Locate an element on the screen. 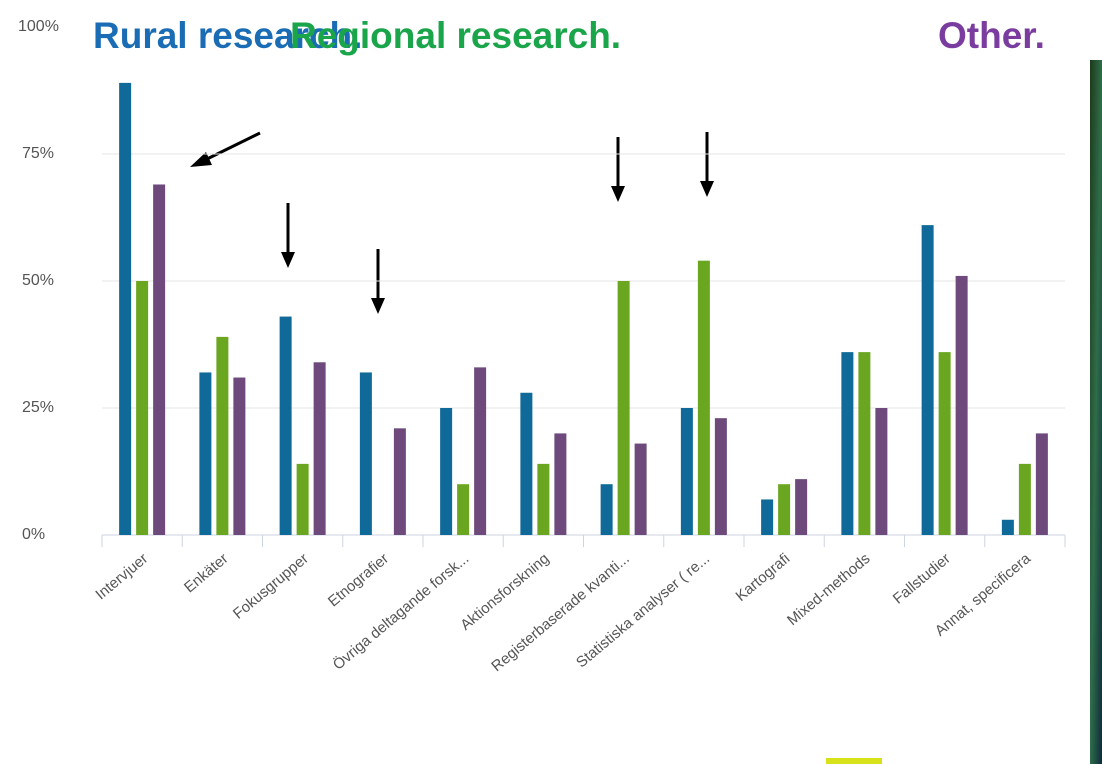 The height and width of the screenshot is (764, 1102). legend-label: Regional research. is located at coordinates (455, 35).